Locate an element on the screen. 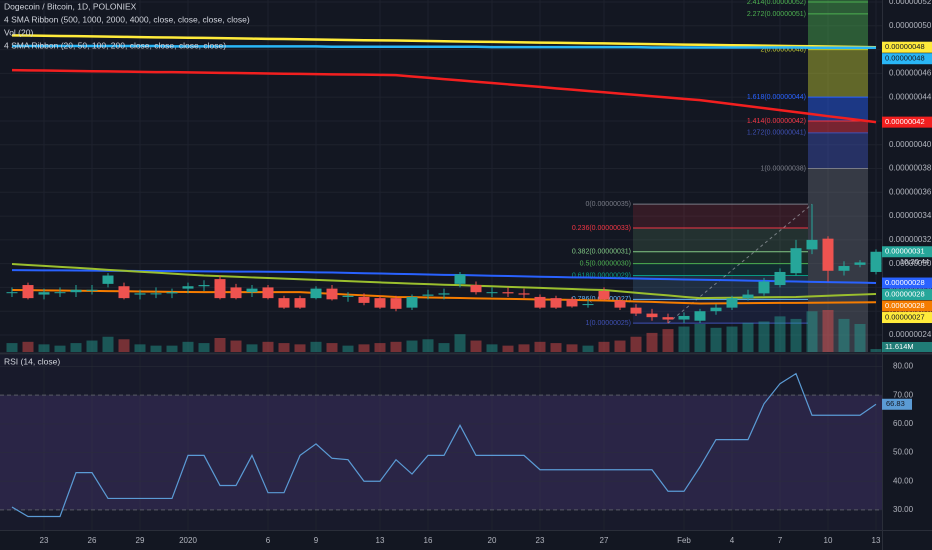  y-tick-label: 0.00000024 is located at coordinates (910, 334).